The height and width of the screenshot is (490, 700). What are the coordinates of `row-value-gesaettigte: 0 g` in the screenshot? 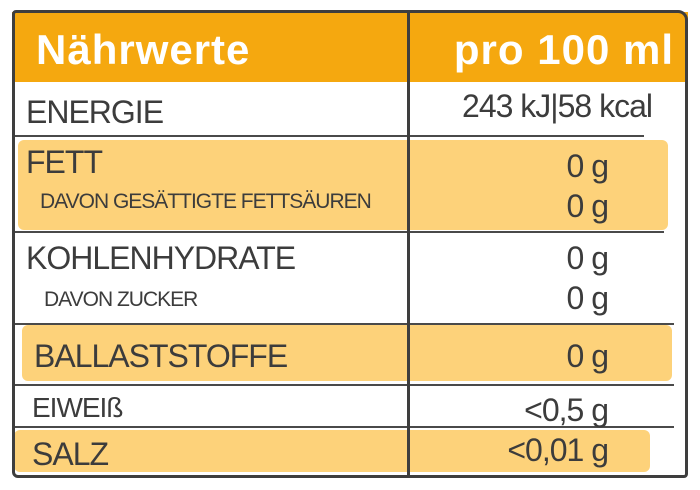 It's located at (587, 206).